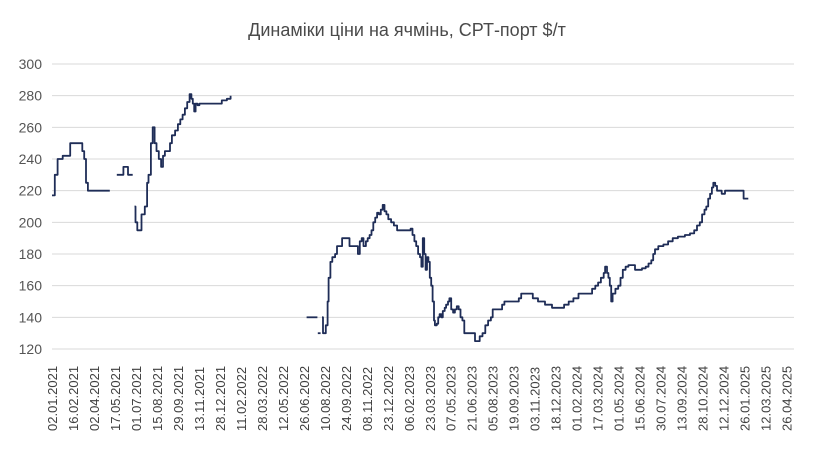  What do you see at coordinates (31, 349) in the screenshot?
I see `y-tick-label: 120` at bounding box center [31, 349].